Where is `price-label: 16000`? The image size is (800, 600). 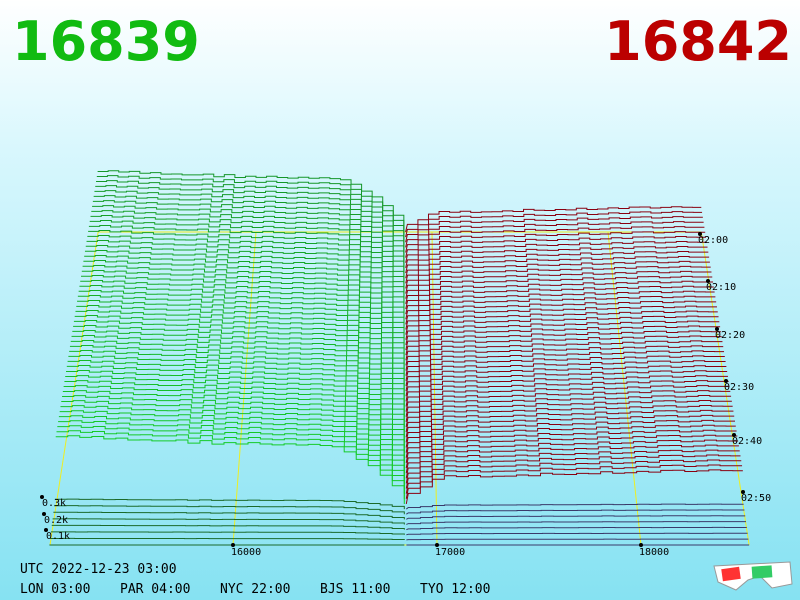 price-label: 16000 is located at coordinates (246, 552).